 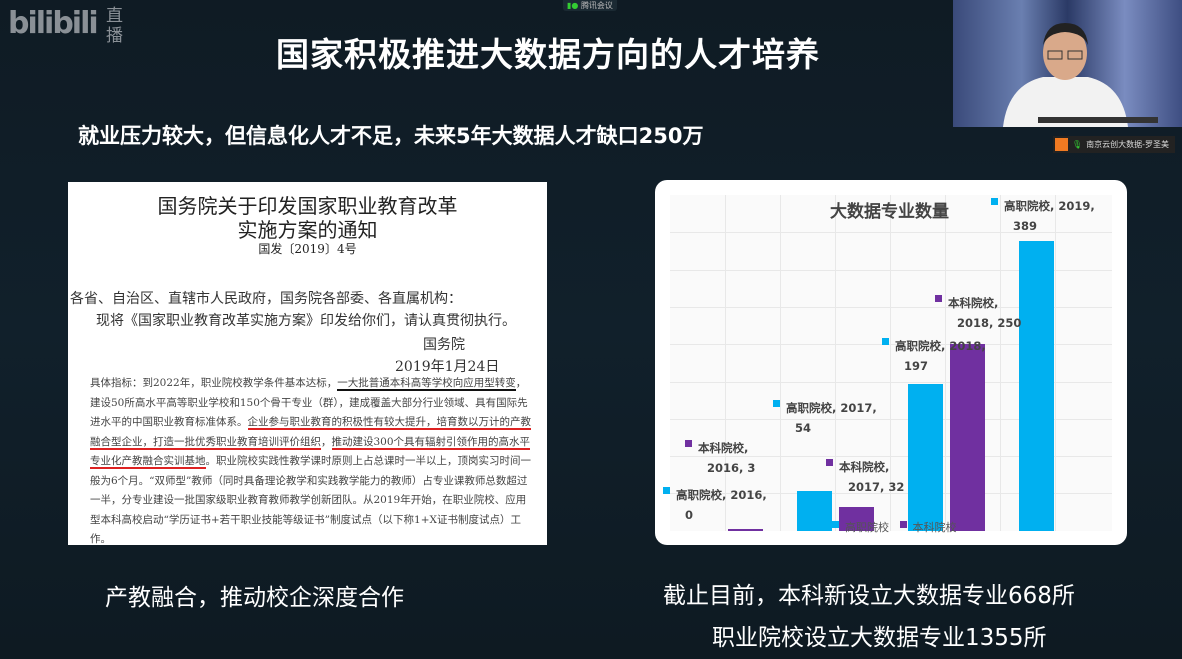 I want to click on right-caption-1: 截止目前，本科新设立大数据专业668所, so click(x=869, y=596).